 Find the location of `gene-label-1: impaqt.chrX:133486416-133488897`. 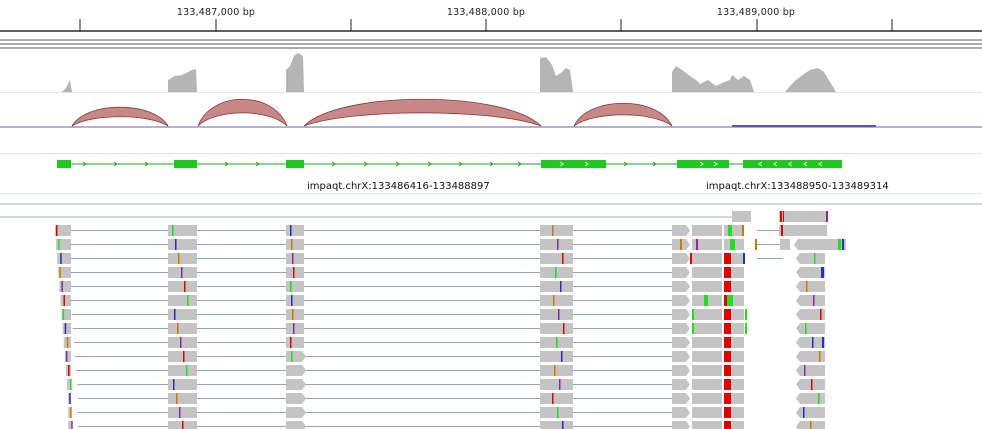

gene-label-1: impaqt.chrX:133486416-133488897 is located at coordinates (398, 186).